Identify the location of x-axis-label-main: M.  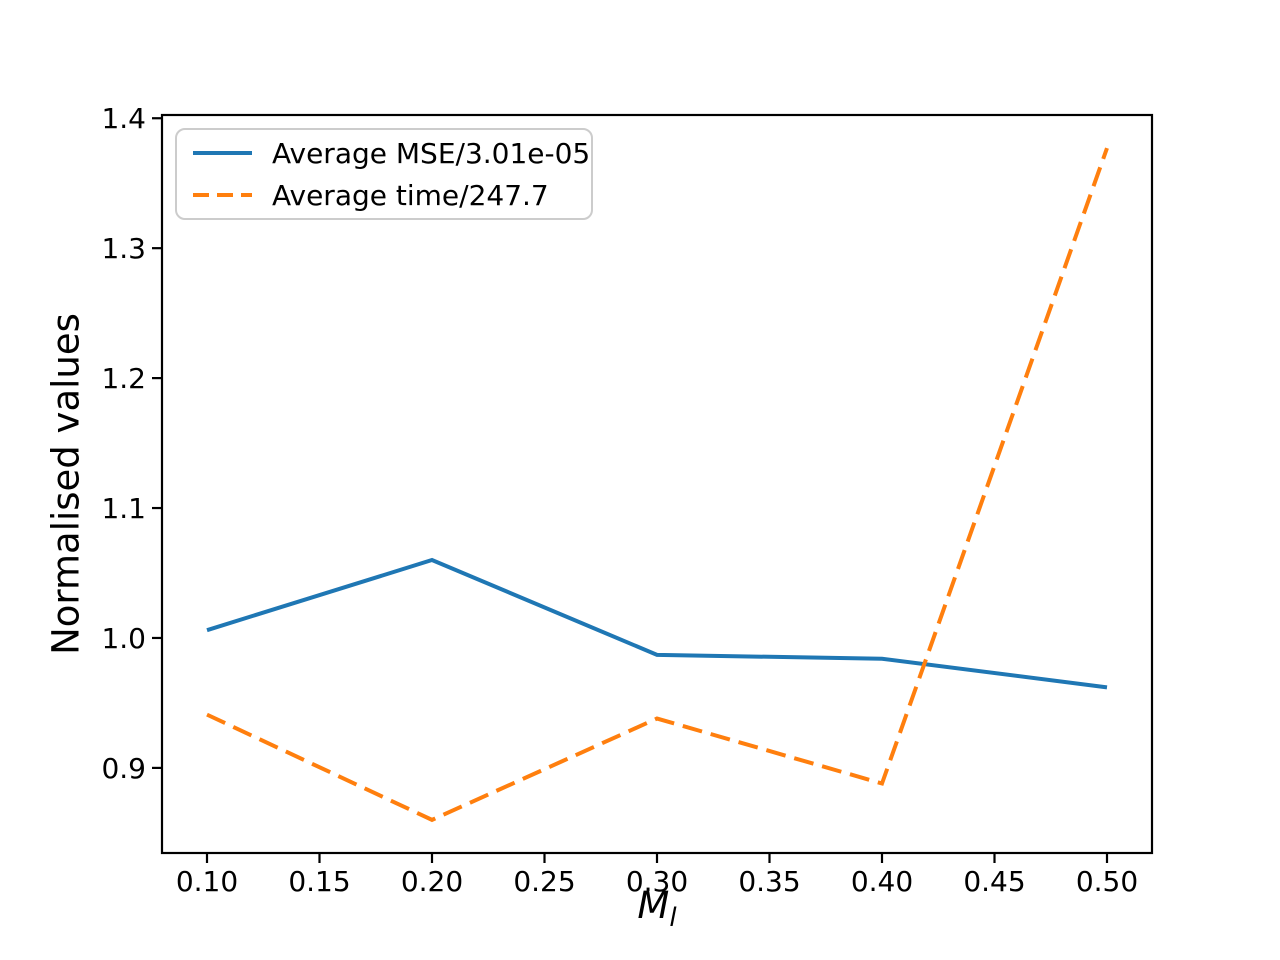
(653, 905).